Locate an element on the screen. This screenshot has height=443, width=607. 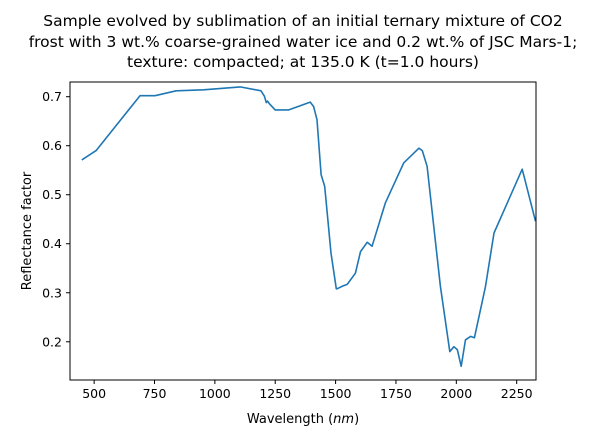
y-tick-label: 0.3 is located at coordinates (52, 292).